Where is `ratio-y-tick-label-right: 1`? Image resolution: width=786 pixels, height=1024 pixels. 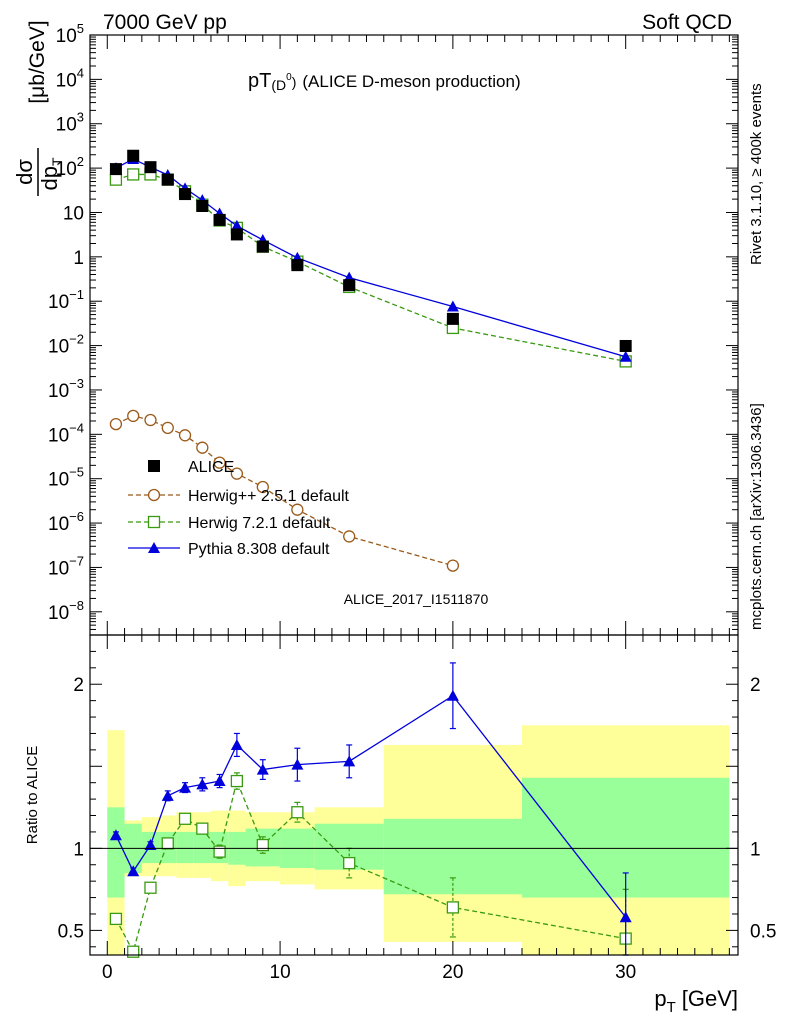
ratio-y-tick-label-right: 1 is located at coordinates (755, 849).